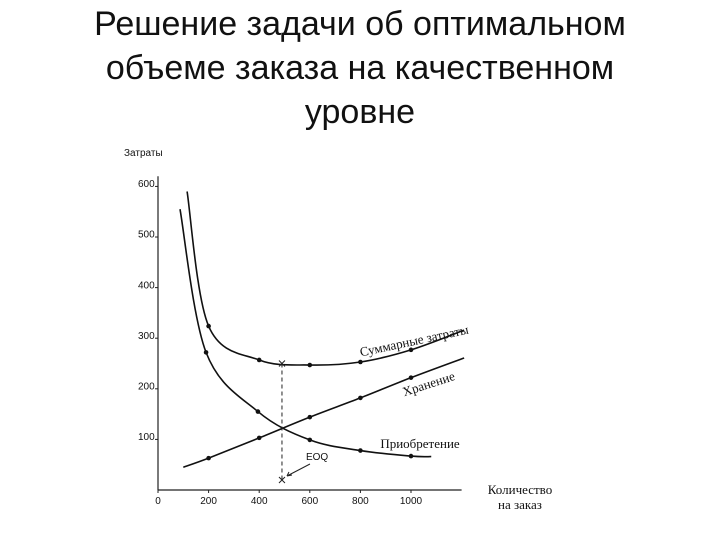  I want to click on series-label: Суммарные затраты, so click(414, 341).